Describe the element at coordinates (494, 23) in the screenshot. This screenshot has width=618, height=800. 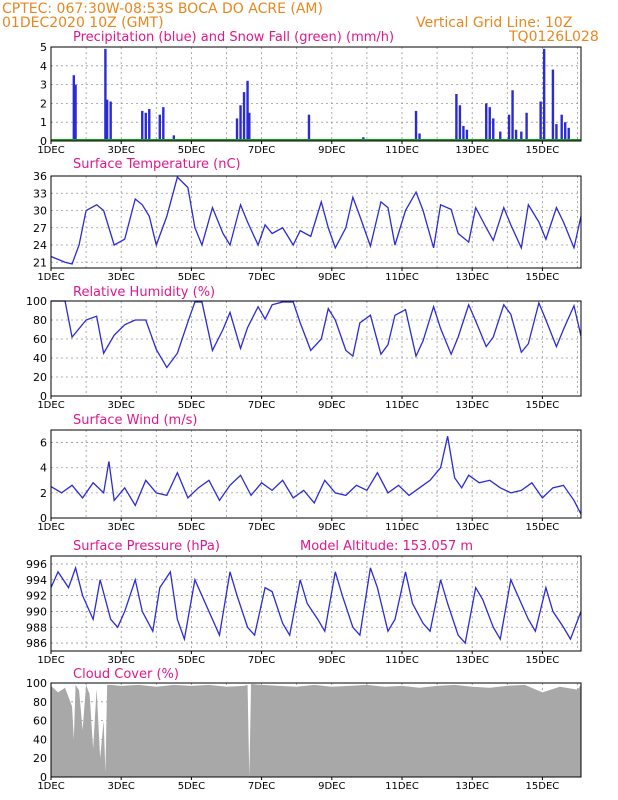
I see `grid-note: Vertical Grid Line: 10Z` at that location.